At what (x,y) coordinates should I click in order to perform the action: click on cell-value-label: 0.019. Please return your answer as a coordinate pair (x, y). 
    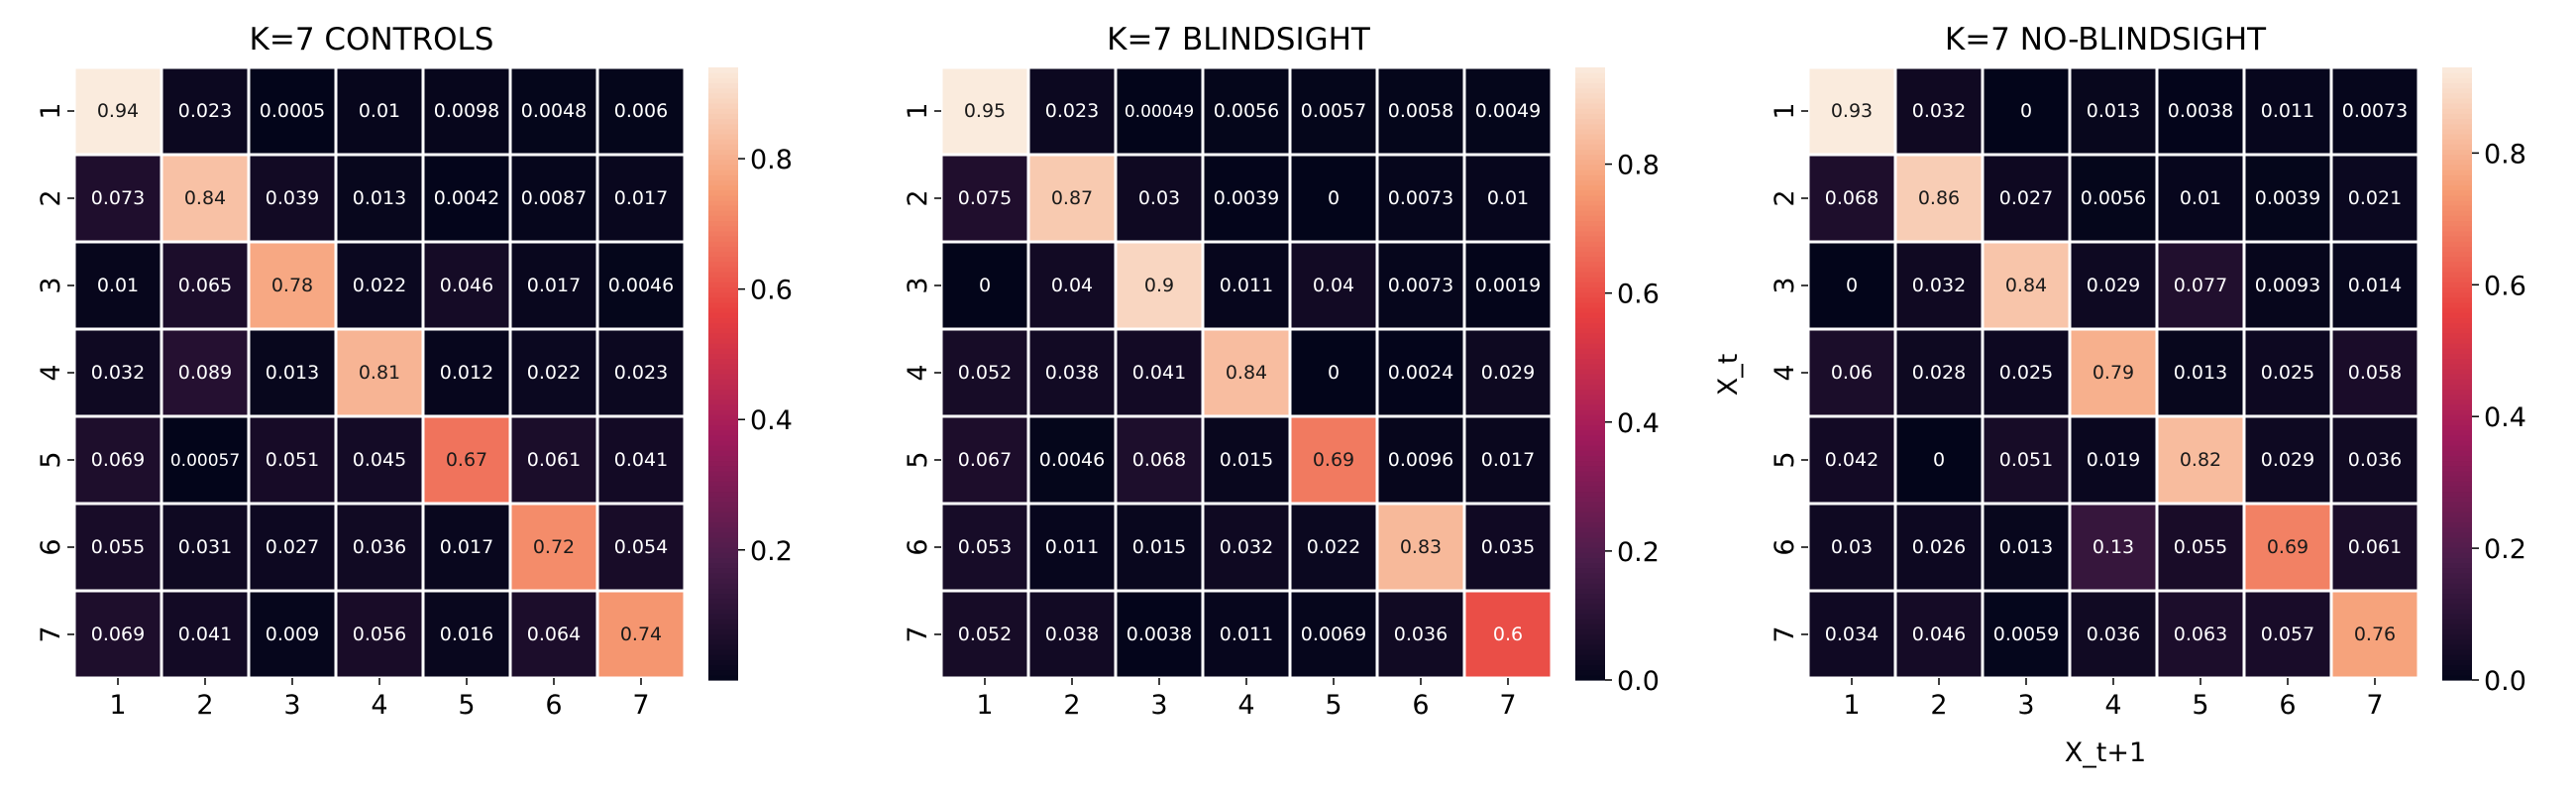
    Looking at the image, I should click on (2113, 460).